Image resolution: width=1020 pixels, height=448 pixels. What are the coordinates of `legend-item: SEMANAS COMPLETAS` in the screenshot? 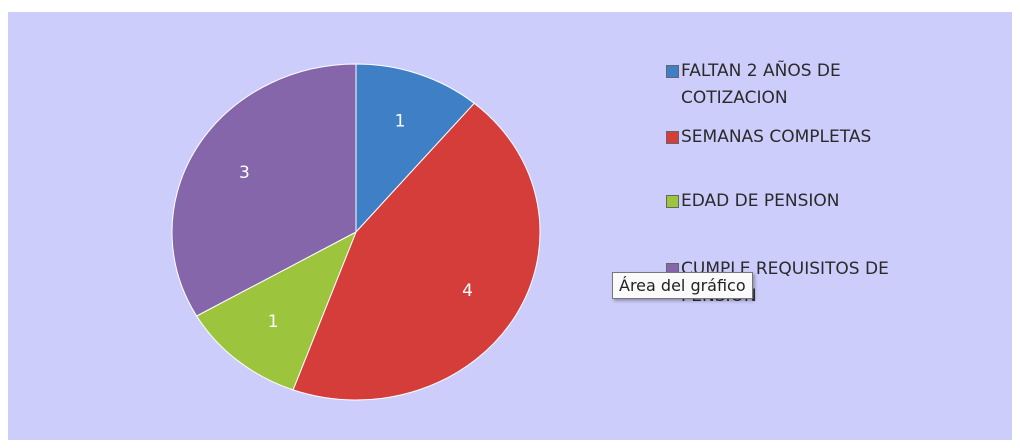 It's located at (816, 137).